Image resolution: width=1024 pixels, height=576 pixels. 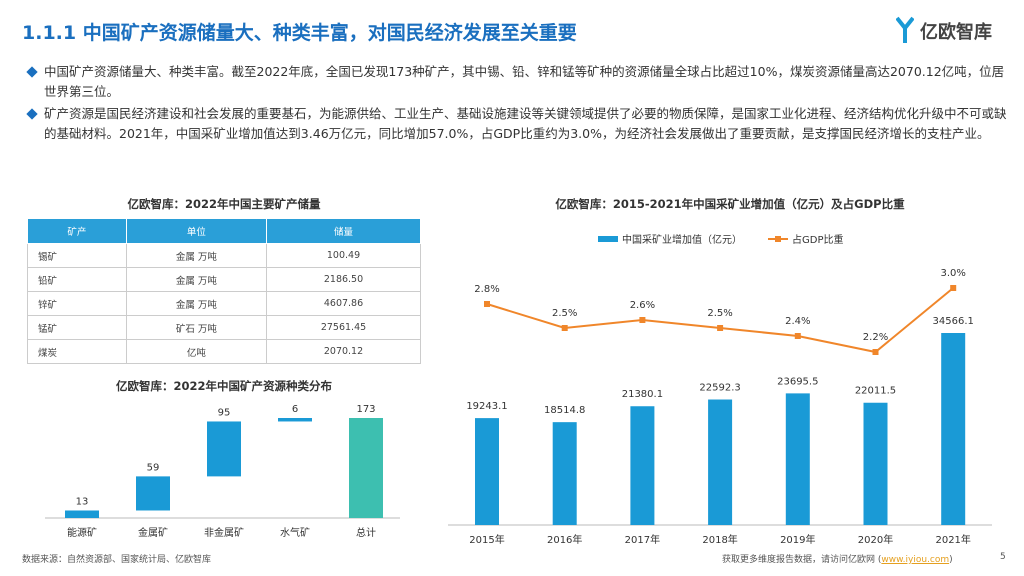 What do you see at coordinates (224, 532) in the screenshot?
I see `x-tick-label: 非金属矿` at bounding box center [224, 532].